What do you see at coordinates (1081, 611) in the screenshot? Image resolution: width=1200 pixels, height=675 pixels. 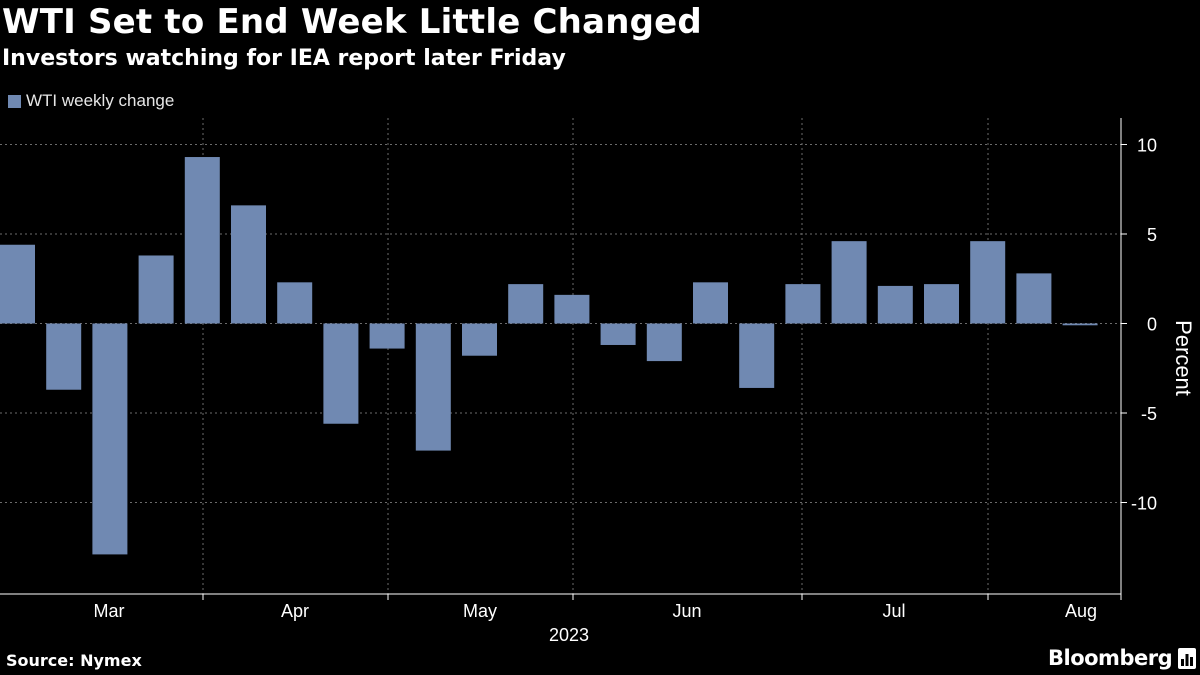 I see `x-tick-label: Aug` at bounding box center [1081, 611].